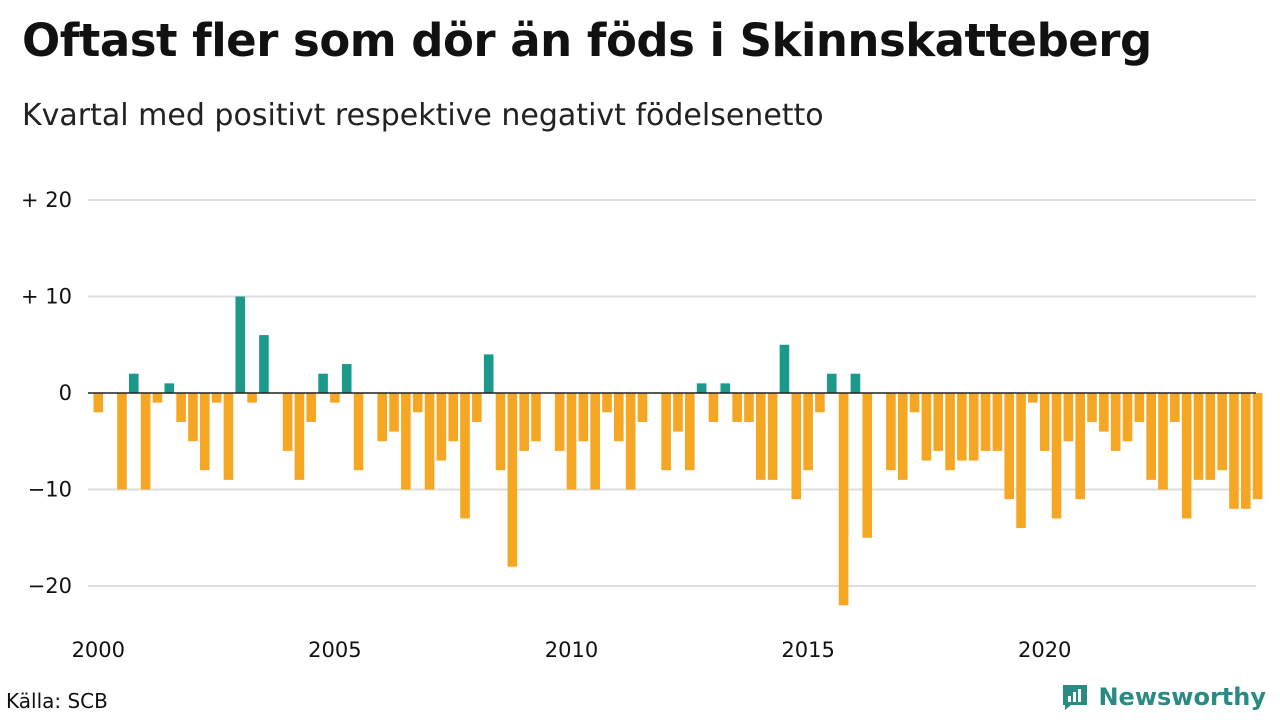 The height and width of the screenshot is (720, 1280). What do you see at coordinates (346, 378) in the screenshot?
I see `bar: 2005 K2: 3` at bounding box center [346, 378].